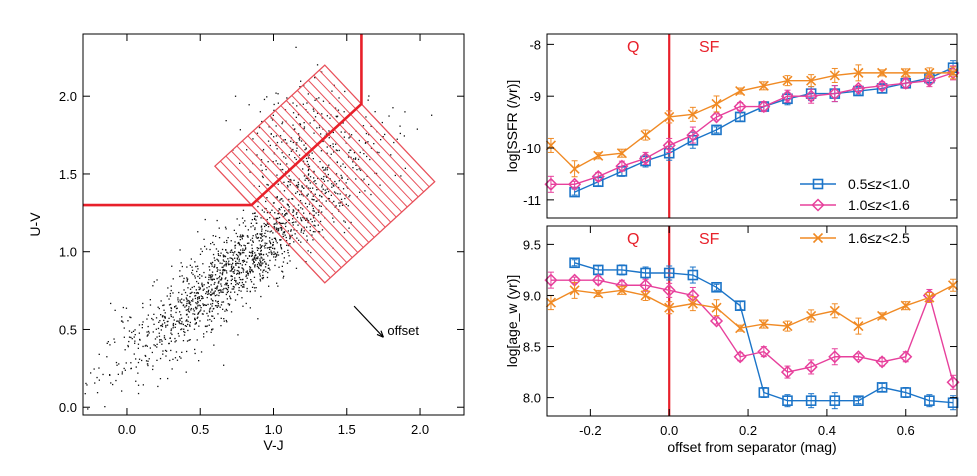 Image resolution: width=977 pixels, height=476 pixels. I want to click on region-label-sf: SF, so click(709, 47).